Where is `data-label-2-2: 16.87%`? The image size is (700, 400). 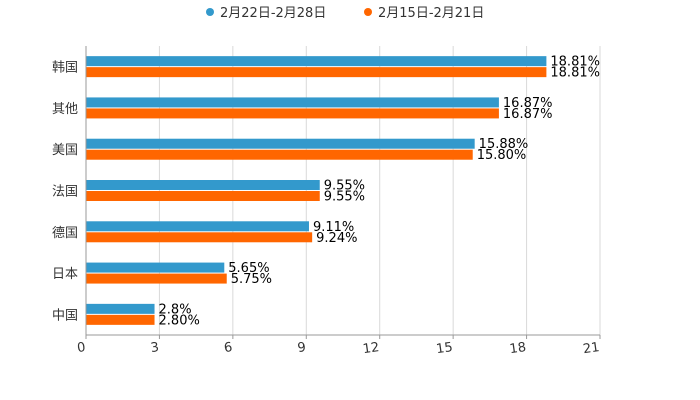
data-label-2-2: 16.87% is located at coordinates (528, 114).